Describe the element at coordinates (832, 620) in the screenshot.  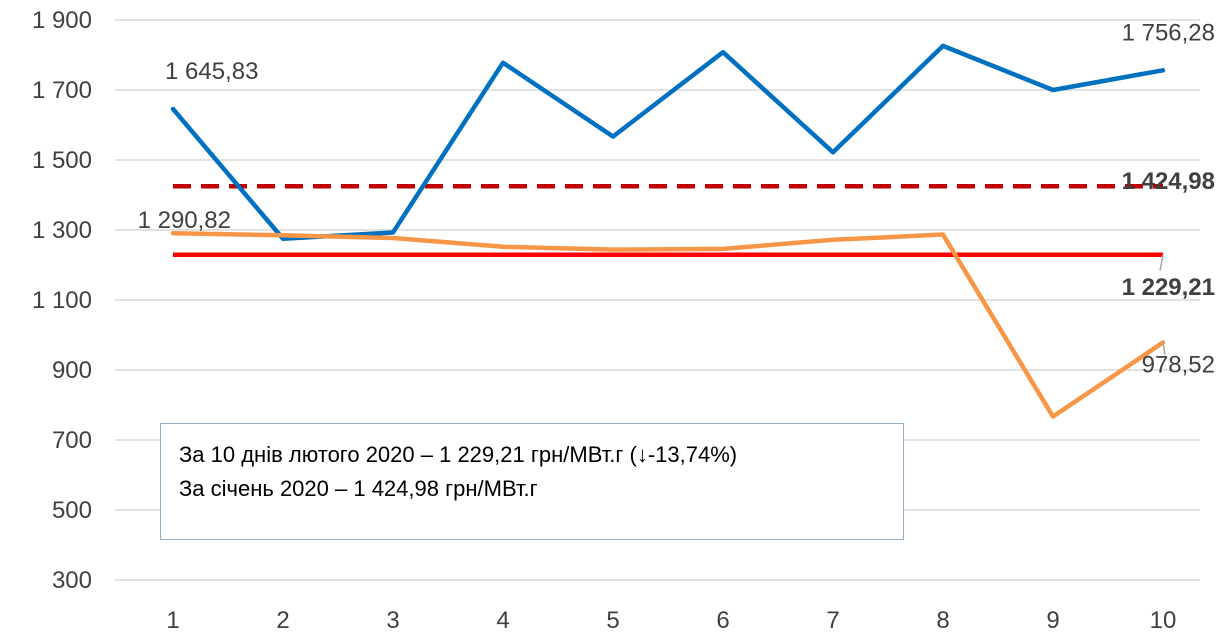
I see `x-tick-label: 7` at that location.